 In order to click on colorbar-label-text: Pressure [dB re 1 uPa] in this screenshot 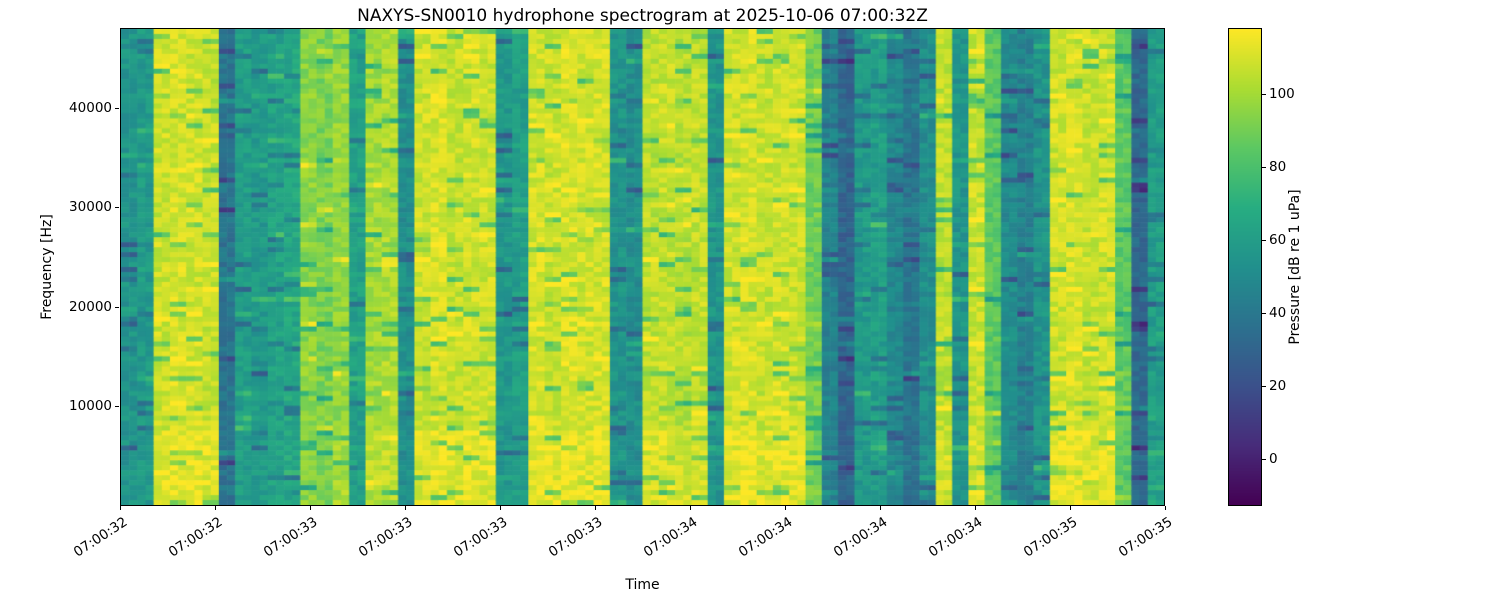, I will do `click(1295, 267)`.